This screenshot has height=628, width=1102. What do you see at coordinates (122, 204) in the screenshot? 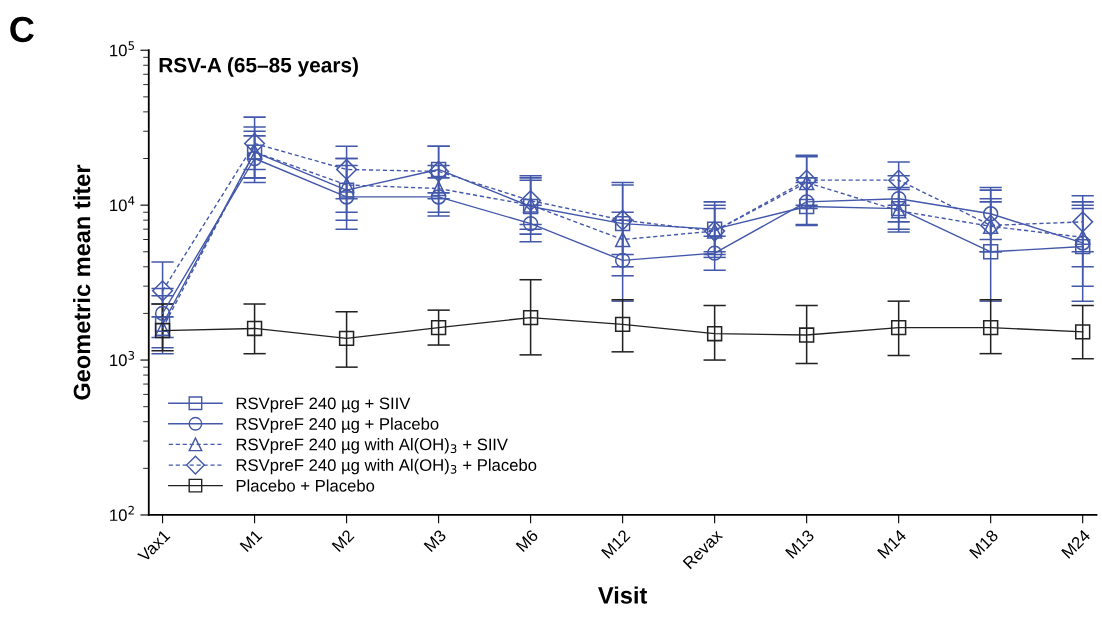
I see `y-tick-label: 10$^{4}$` at bounding box center [122, 204].